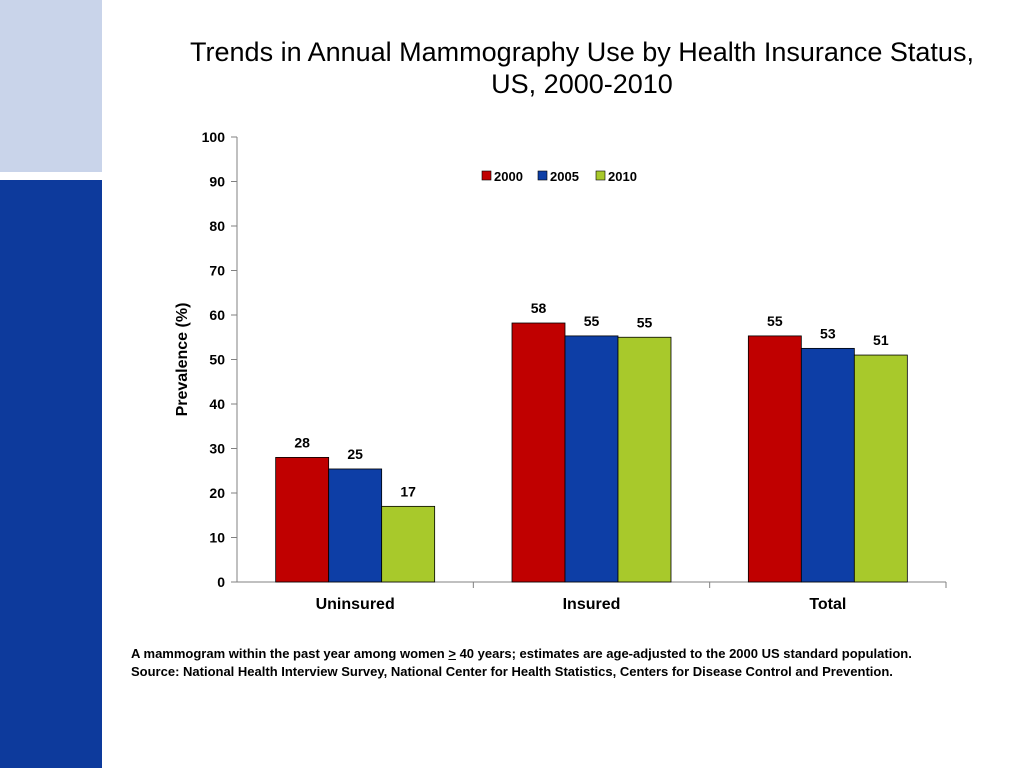 The height and width of the screenshot is (768, 1024). What do you see at coordinates (774, 459) in the screenshot?
I see `bar-2000-total` at bounding box center [774, 459].